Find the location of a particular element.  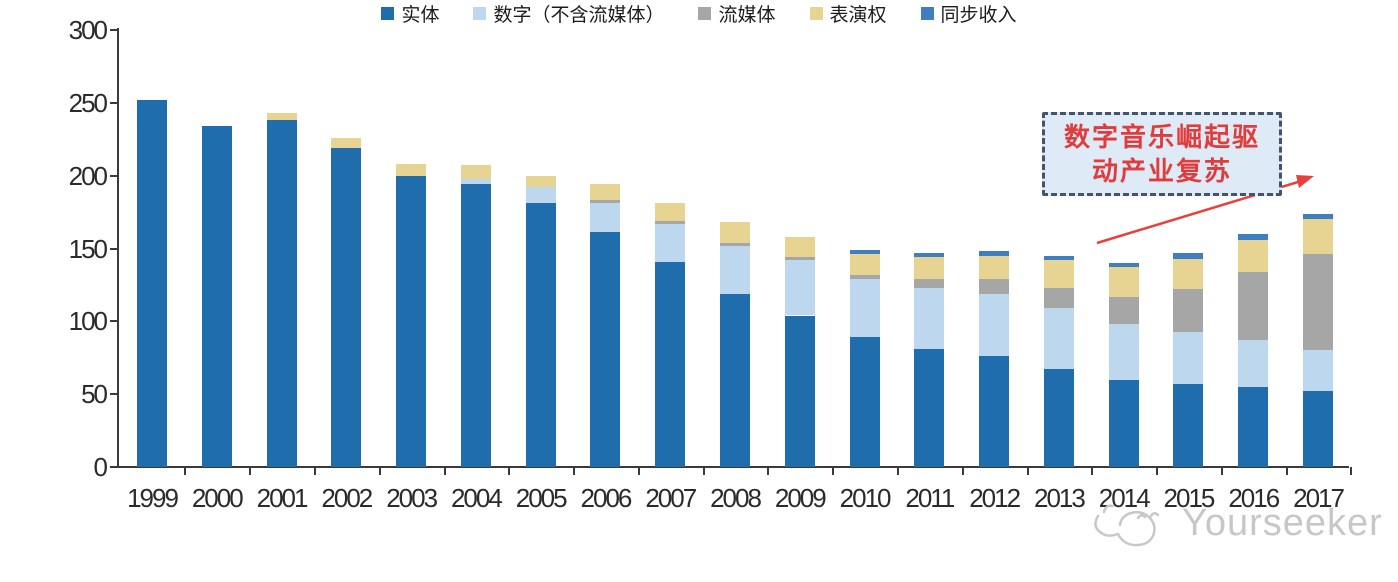

x-tick-label-2005: 2005 is located at coordinates (541, 498).